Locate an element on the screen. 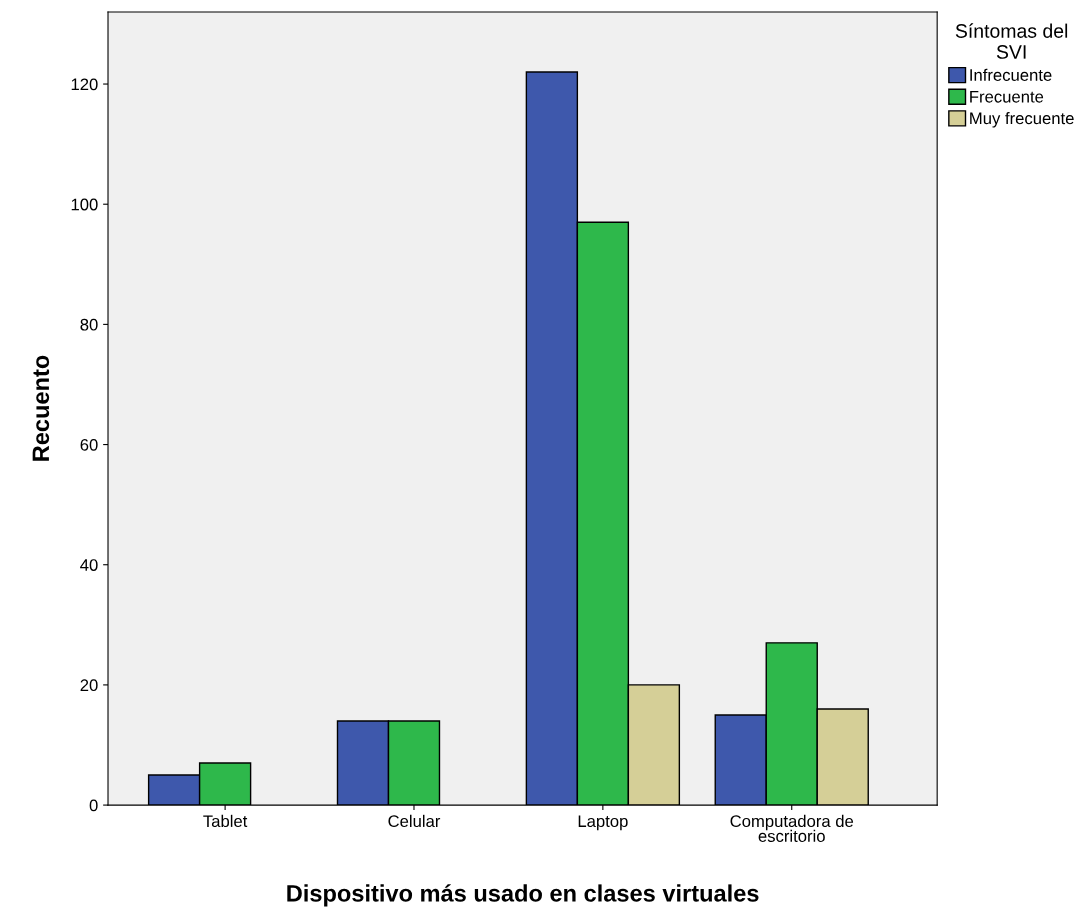 The height and width of the screenshot is (918, 1091). x-tick-label: Tablet is located at coordinates (225, 821).